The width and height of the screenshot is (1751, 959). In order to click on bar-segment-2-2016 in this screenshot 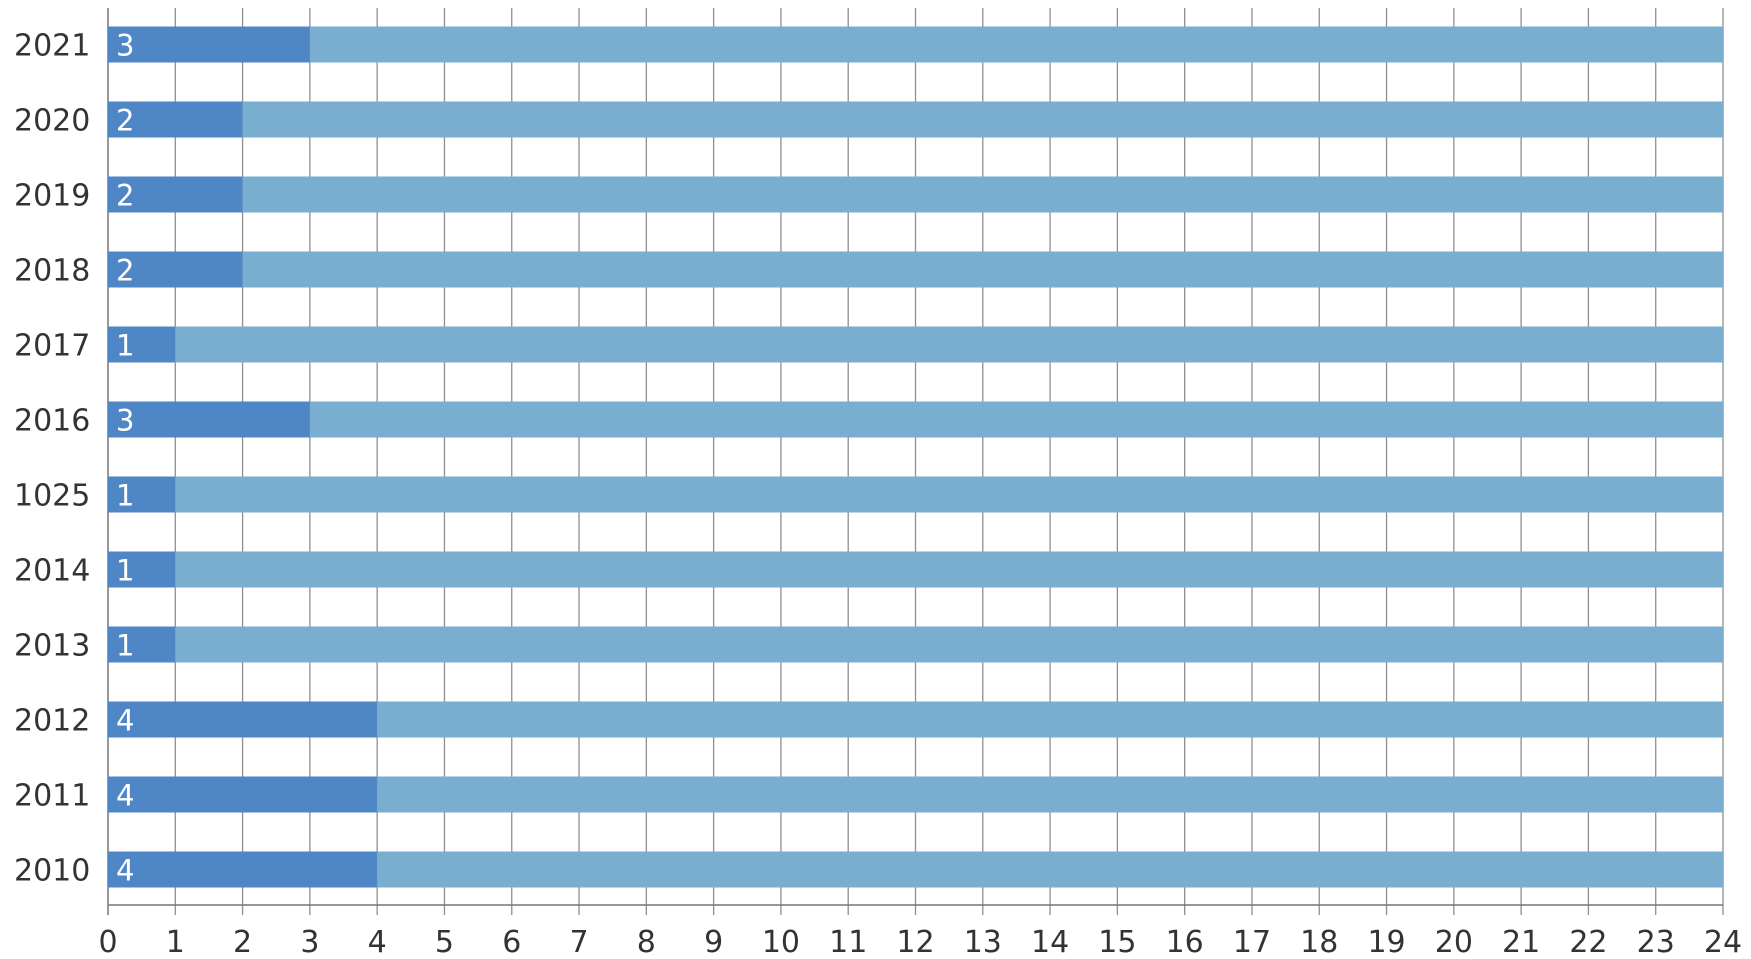, I will do `click(1016, 419)`.